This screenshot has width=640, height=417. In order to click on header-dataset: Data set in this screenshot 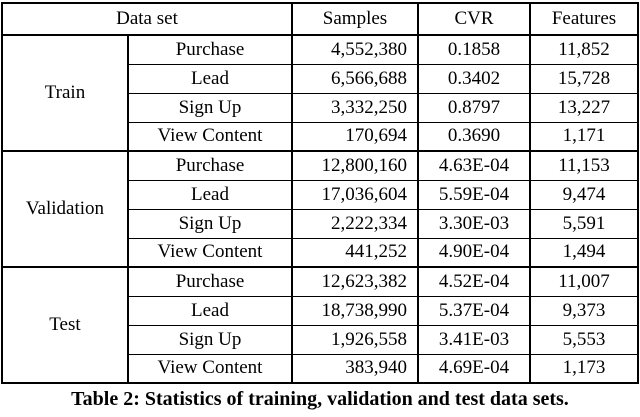, I will do `click(147, 19)`.